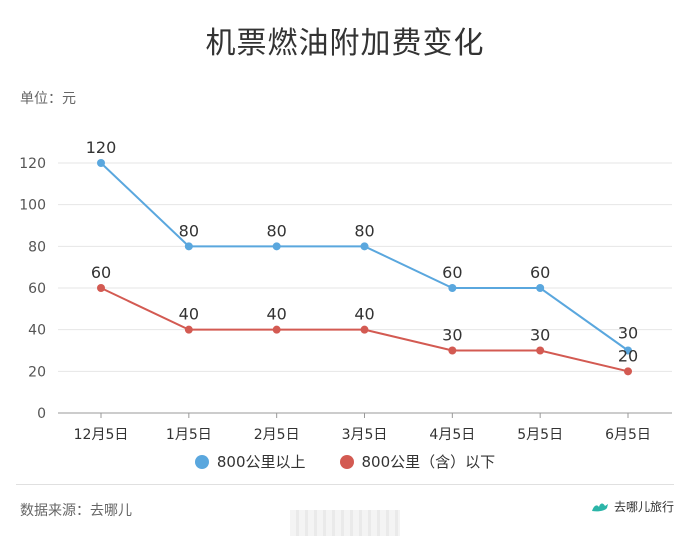 The width and height of the screenshot is (690, 541). Describe the element at coordinates (37, 289) in the screenshot. I see `y-tick-label: 60` at that location.